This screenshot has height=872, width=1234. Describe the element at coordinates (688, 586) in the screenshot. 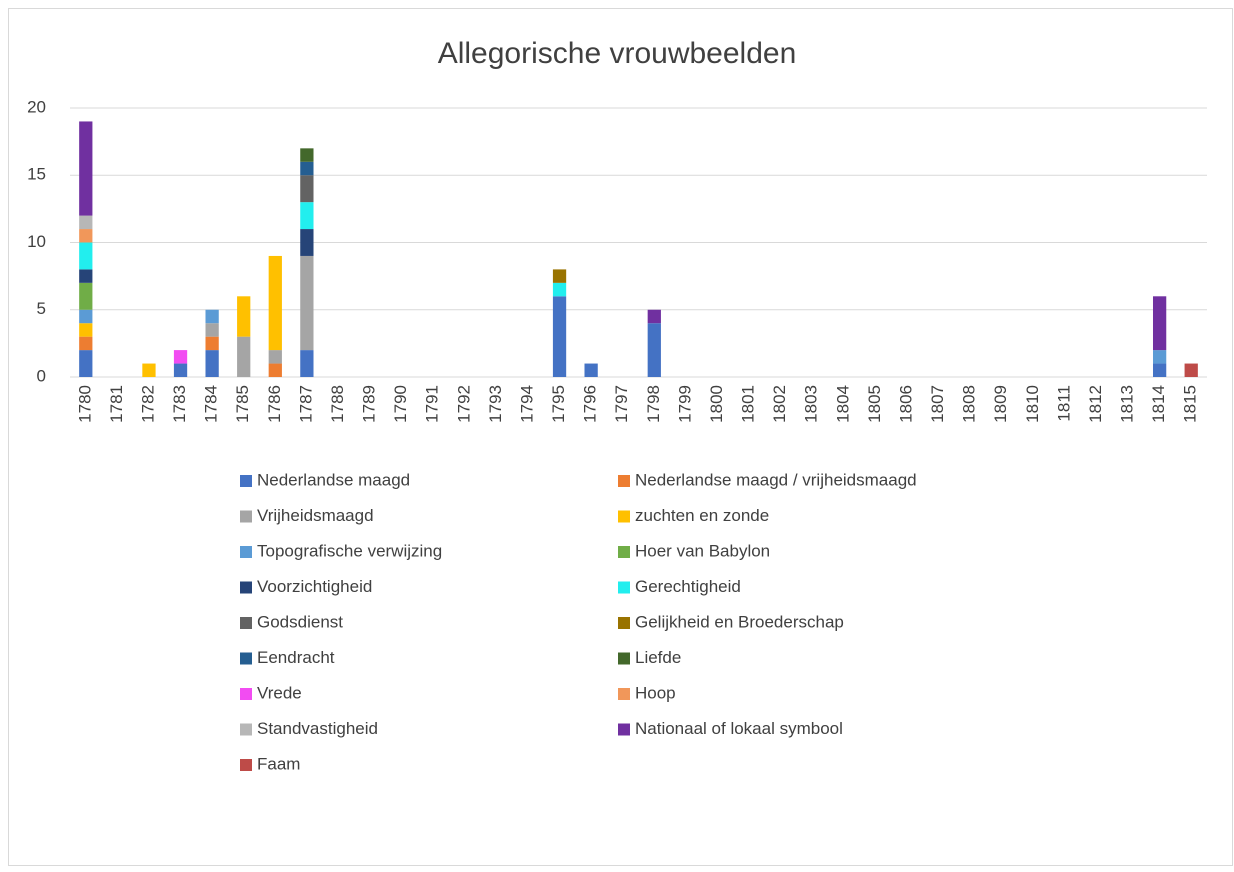

I see `legend-label: Gerechtigheid` at that location.